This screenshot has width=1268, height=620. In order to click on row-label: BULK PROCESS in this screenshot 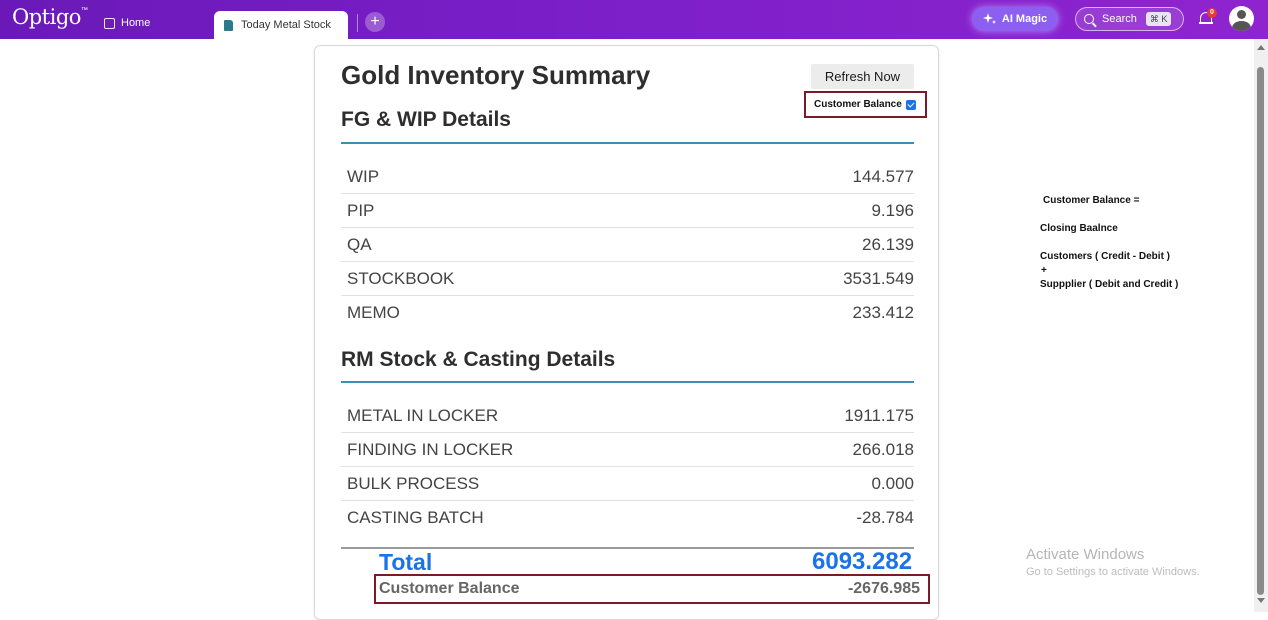, I will do `click(413, 483)`.